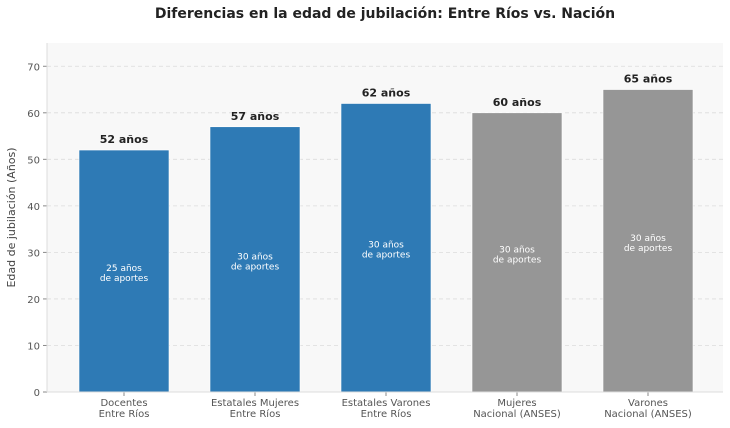 The image size is (730, 428). What do you see at coordinates (33, 207) in the screenshot?
I see `y-tick-label: 40` at bounding box center [33, 207].